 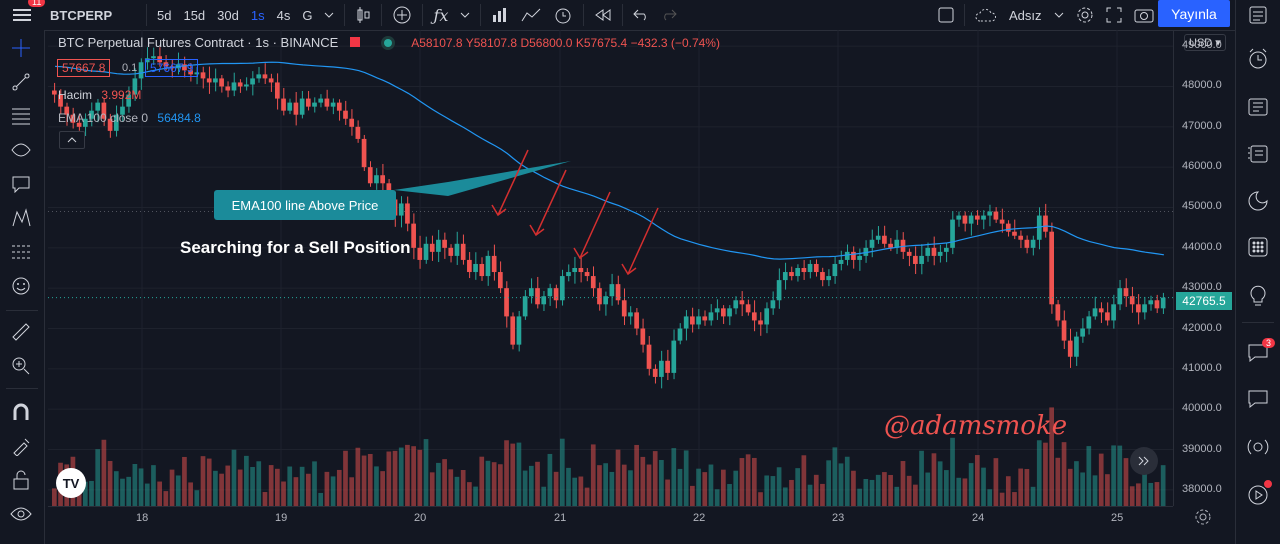 What do you see at coordinates (21, 150) in the screenshot?
I see `shapes-icon` at bounding box center [21, 150].